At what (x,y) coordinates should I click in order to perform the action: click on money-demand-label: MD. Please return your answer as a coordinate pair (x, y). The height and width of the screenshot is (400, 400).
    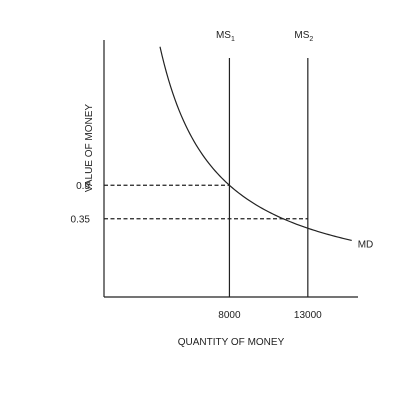
    Looking at the image, I should click on (366, 244).